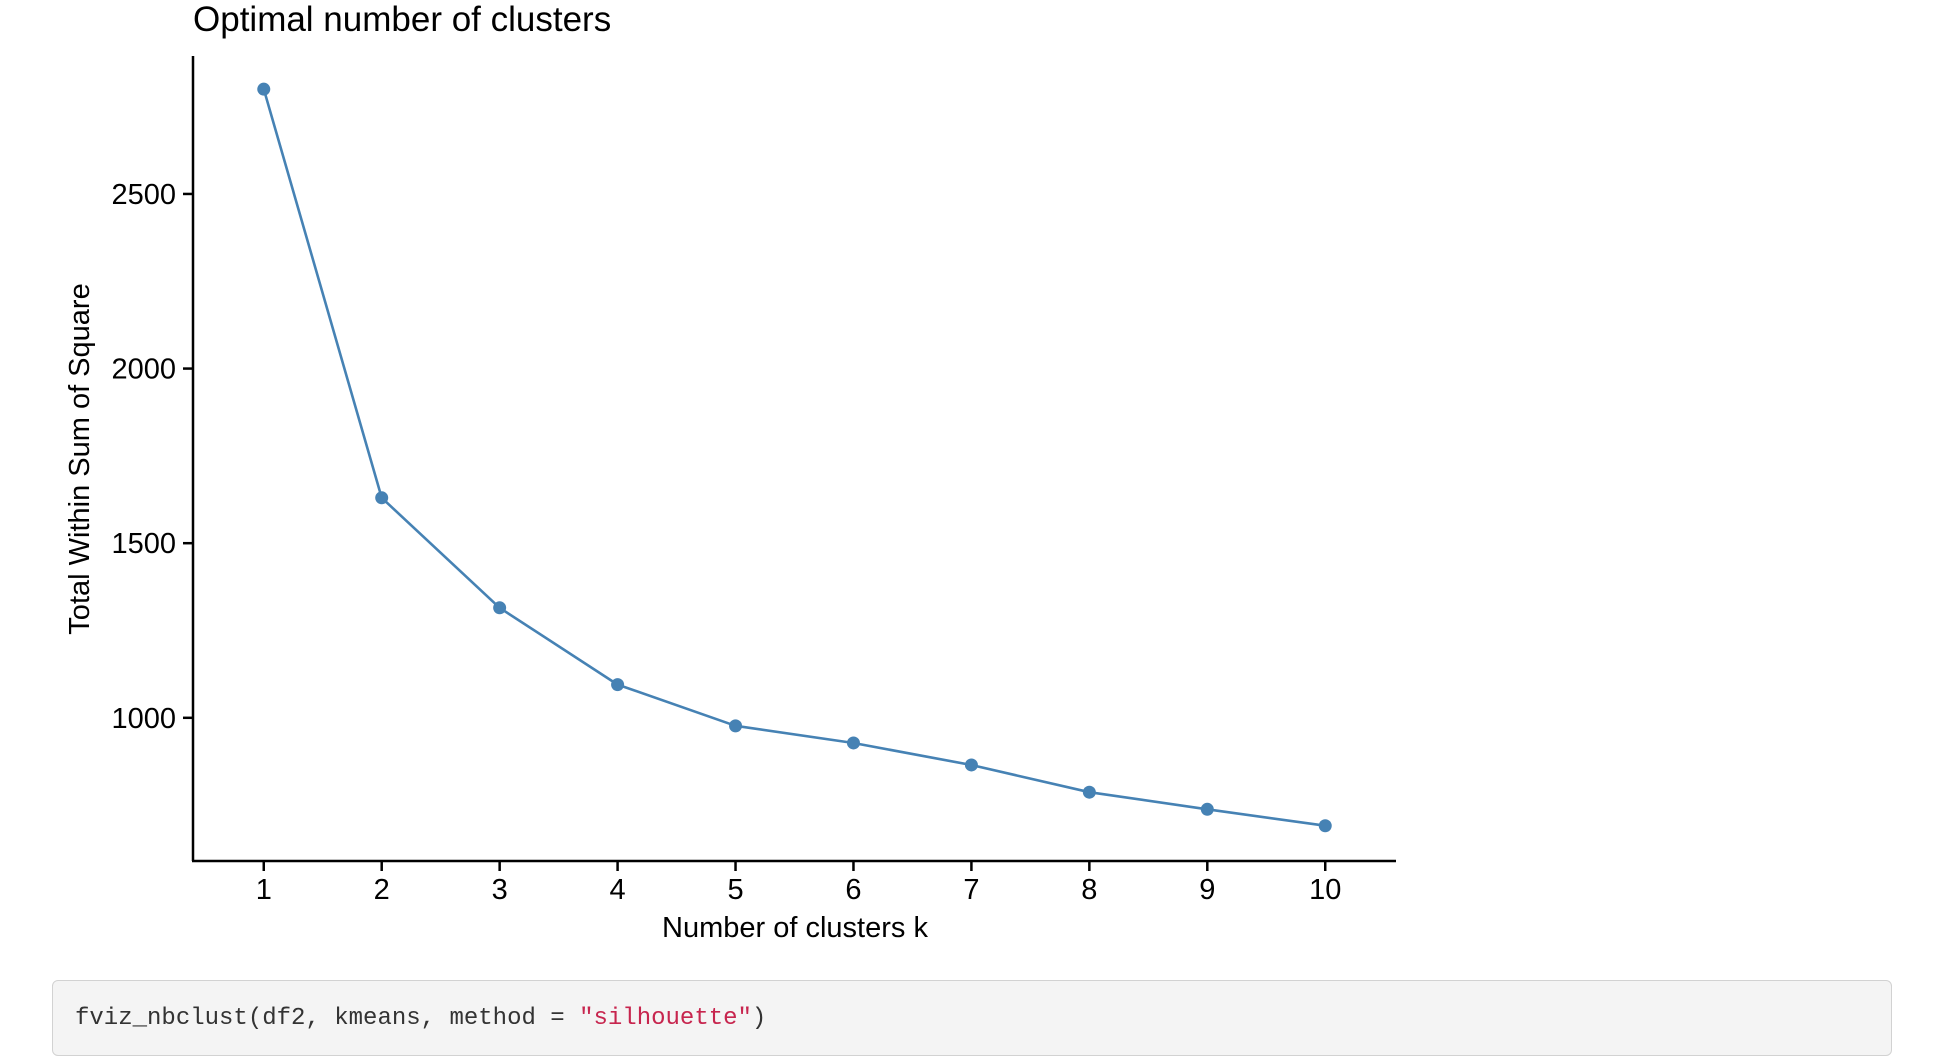  I want to click on x-axis-title: Number of clusters k, so click(795, 928).